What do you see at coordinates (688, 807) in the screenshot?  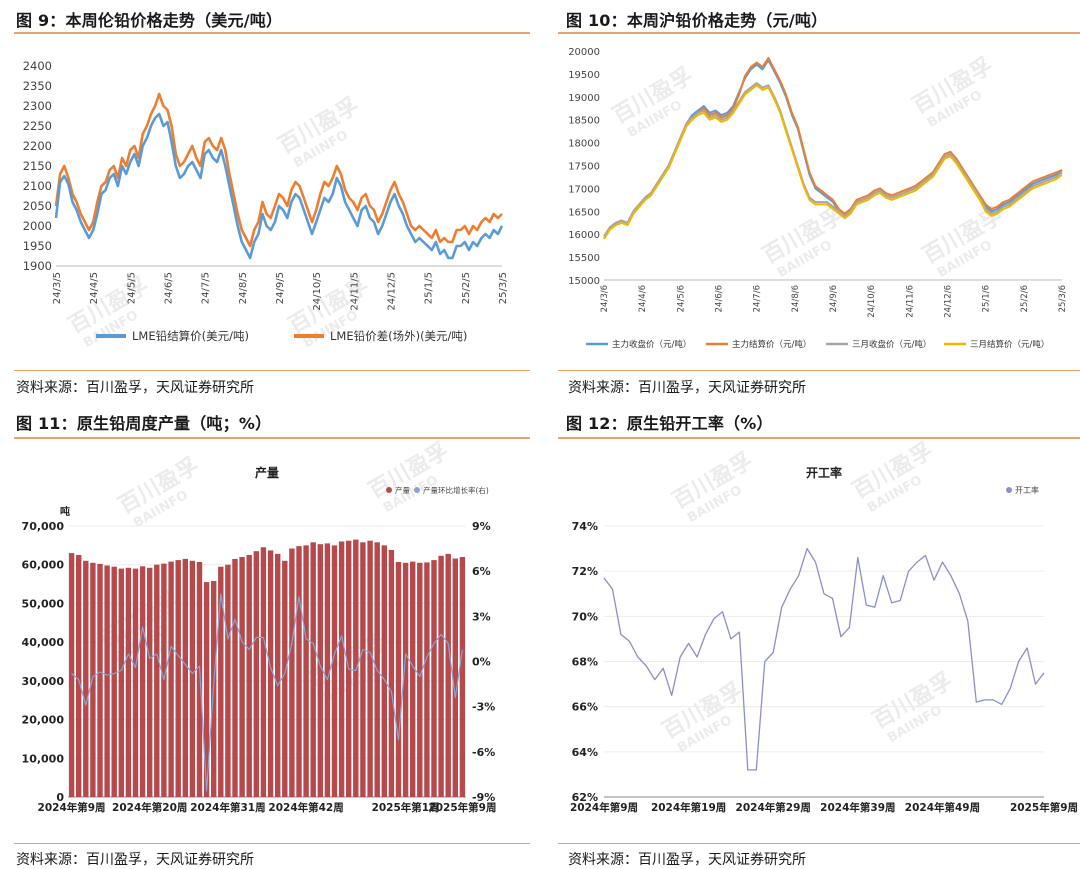 I see `x-tick-label: 2024年第19周` at bounding box center [688, 807].